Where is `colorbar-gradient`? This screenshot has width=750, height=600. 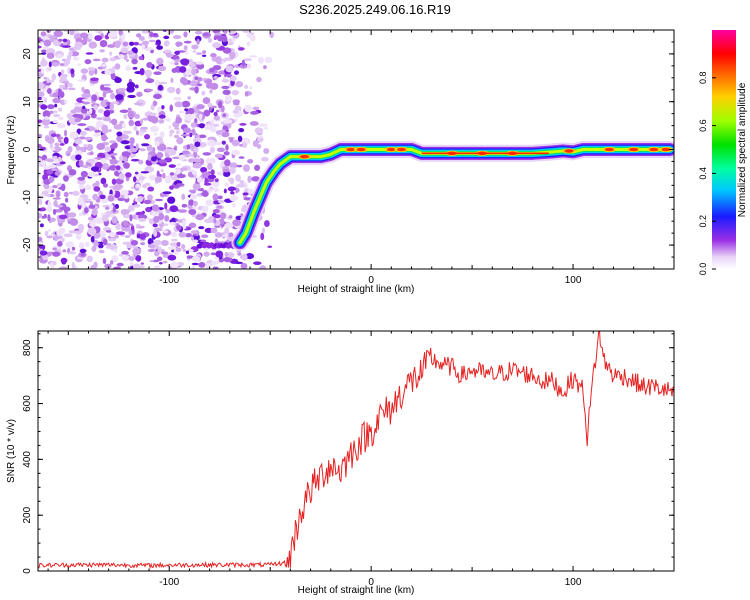 colorbar-gradient is located at coordinates (724, 149).